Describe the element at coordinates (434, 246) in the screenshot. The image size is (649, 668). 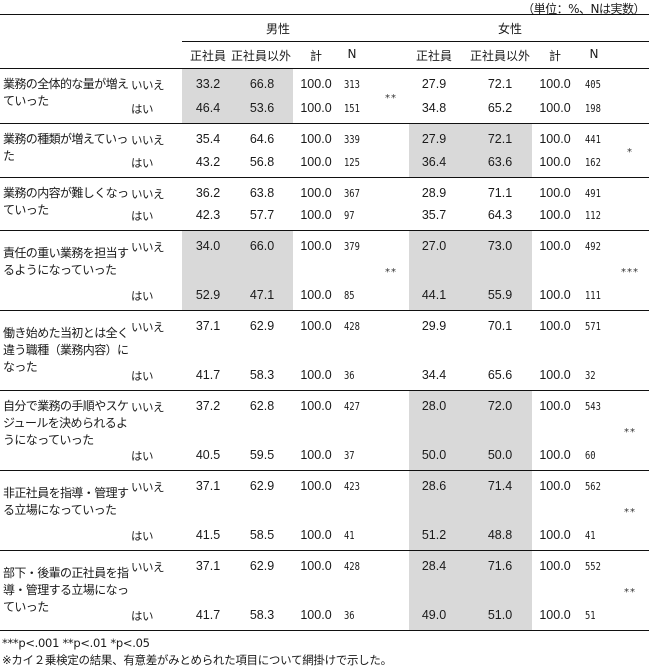
I see `female-no-val-0: 27.0` at that location.